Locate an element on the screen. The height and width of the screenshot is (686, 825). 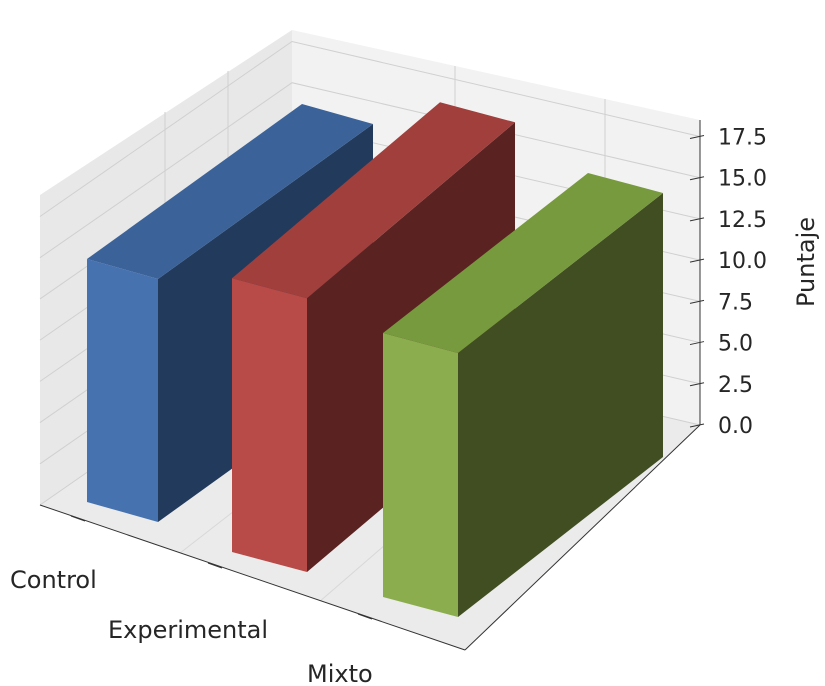
bar-experimental-front is located at coordinates (269, 425).